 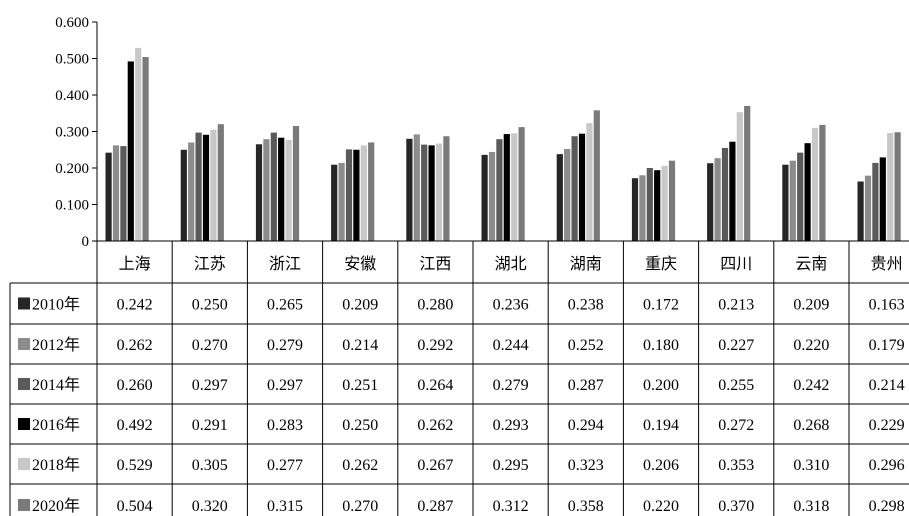 What do you see at coordinates (511, 345) in the screenshot?
I see `data-label: 0.244` at bounding box center [511, 345].